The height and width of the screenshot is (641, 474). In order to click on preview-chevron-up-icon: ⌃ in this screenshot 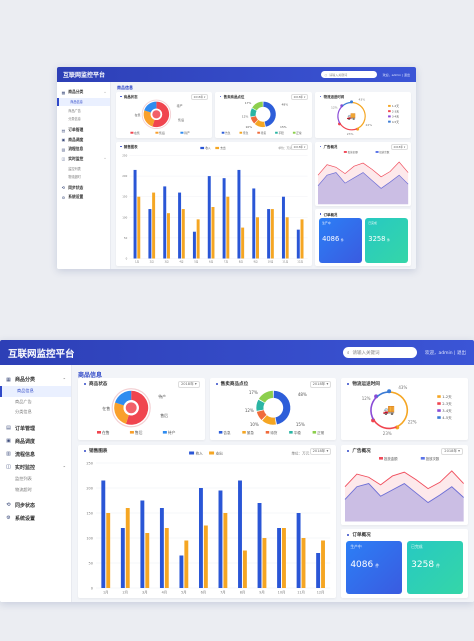, I will do `click(105, 159)`.